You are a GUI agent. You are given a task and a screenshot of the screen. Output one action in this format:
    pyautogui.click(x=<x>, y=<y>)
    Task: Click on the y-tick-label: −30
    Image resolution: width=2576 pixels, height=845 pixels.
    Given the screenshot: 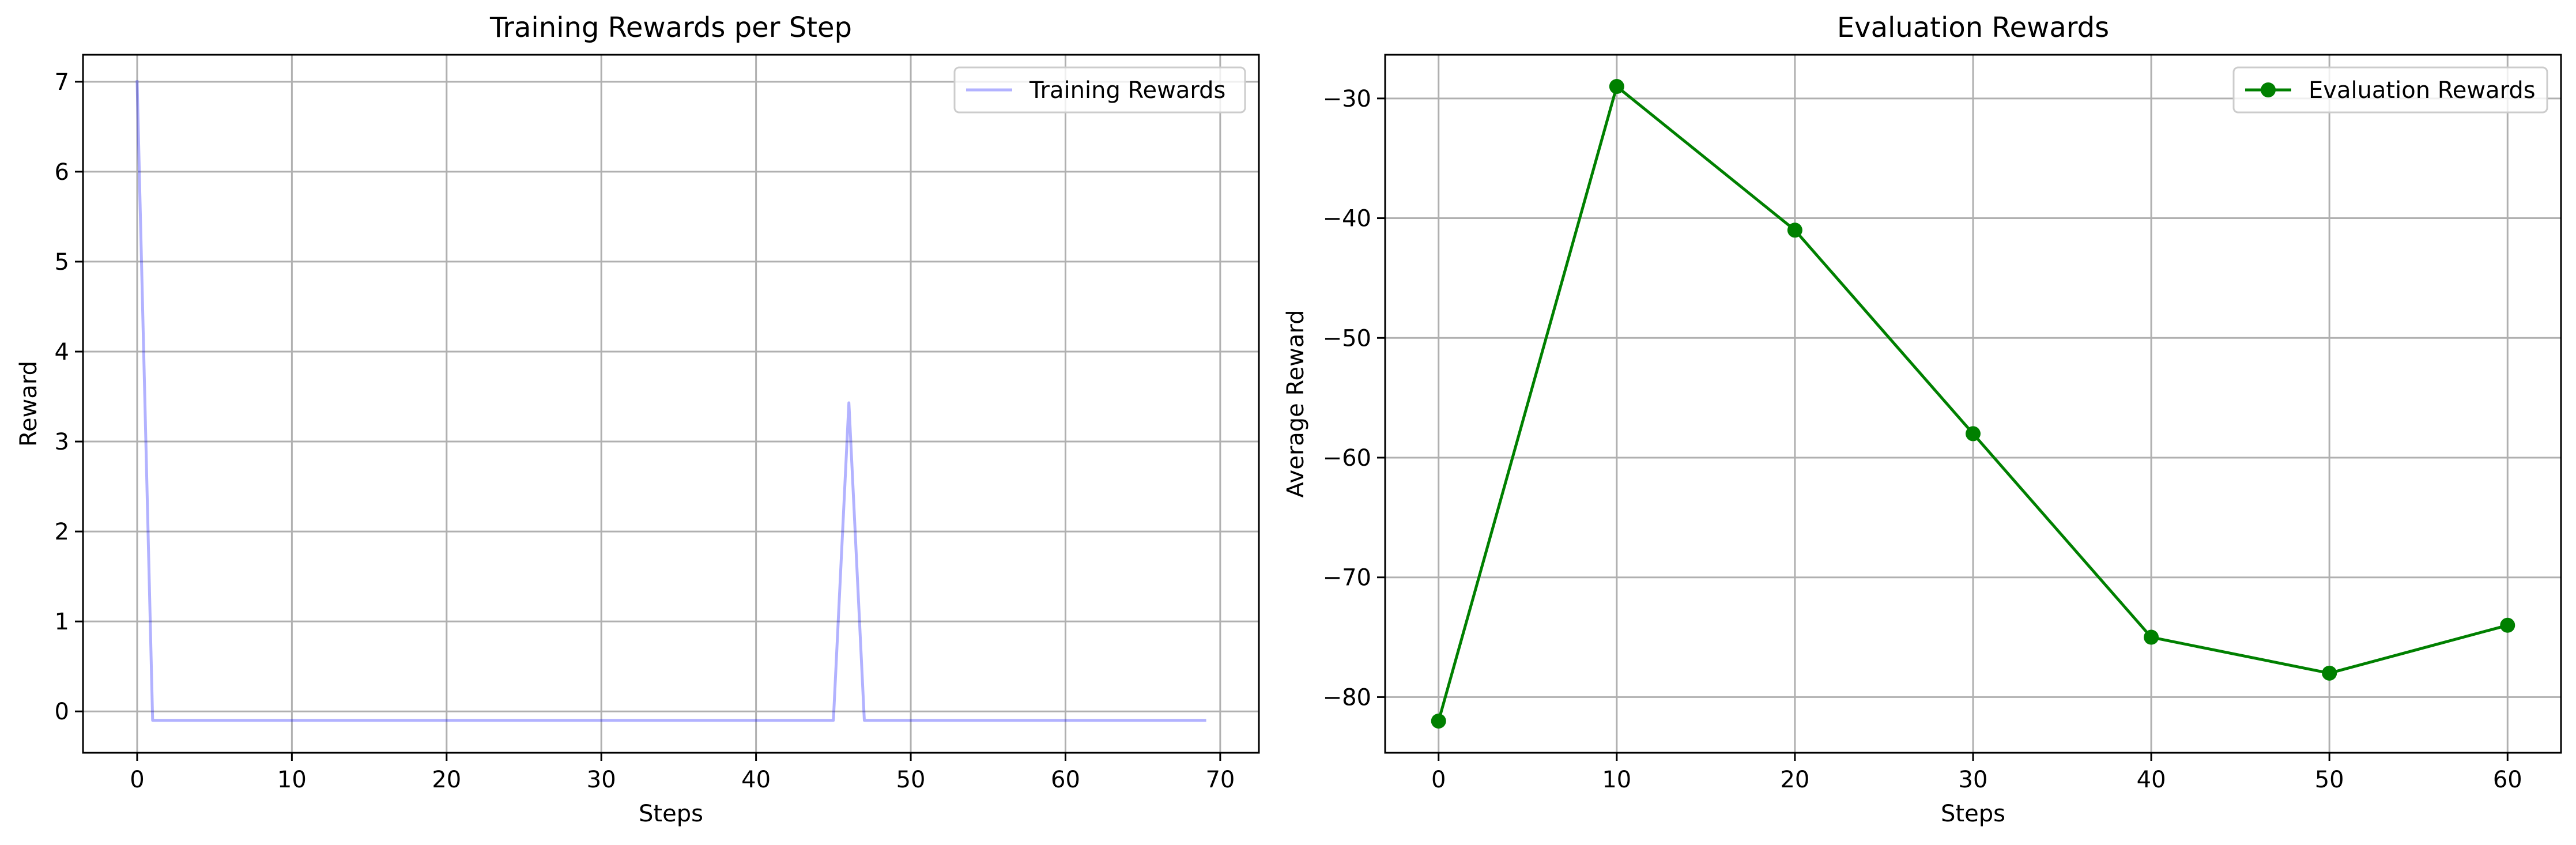 What is the action you would take?
    pyautogui.click(x=1347, y=99)
    